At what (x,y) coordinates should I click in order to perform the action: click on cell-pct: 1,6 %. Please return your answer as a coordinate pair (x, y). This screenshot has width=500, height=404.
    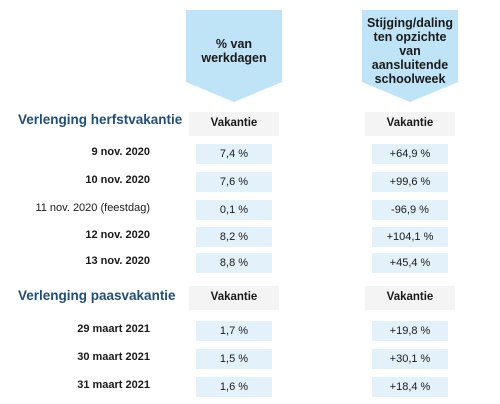
    Looking at the image, I should click on (234, 387).